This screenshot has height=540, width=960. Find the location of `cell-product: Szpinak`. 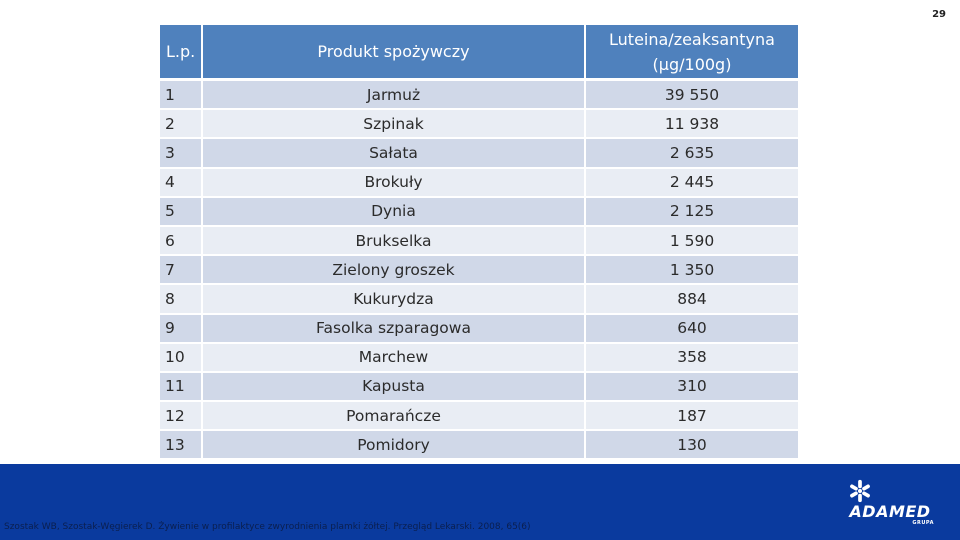

cell-product: Szpinak is located at coordinates (393, 124).